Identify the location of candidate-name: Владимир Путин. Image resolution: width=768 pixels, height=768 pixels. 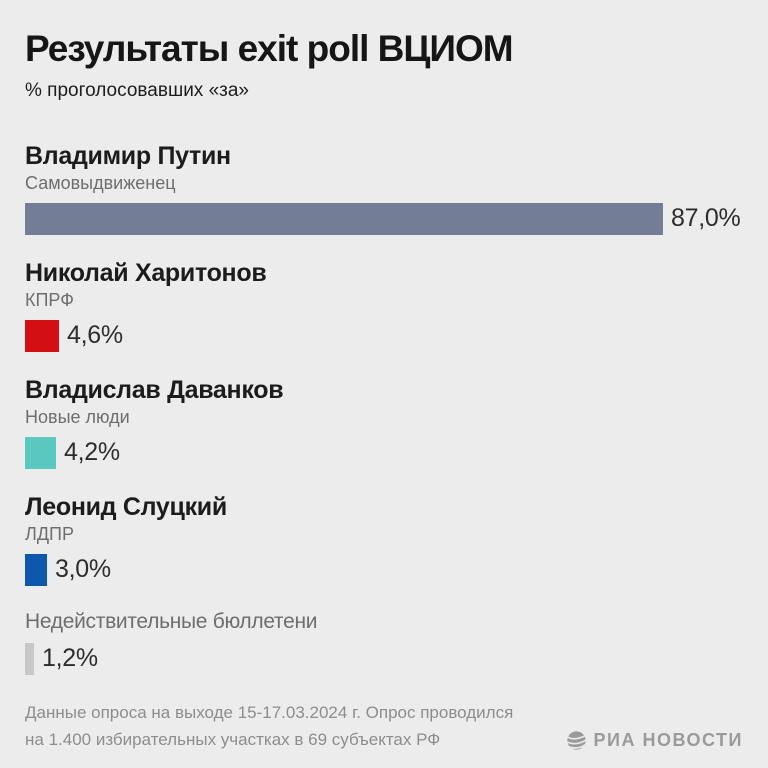
(128, 155).